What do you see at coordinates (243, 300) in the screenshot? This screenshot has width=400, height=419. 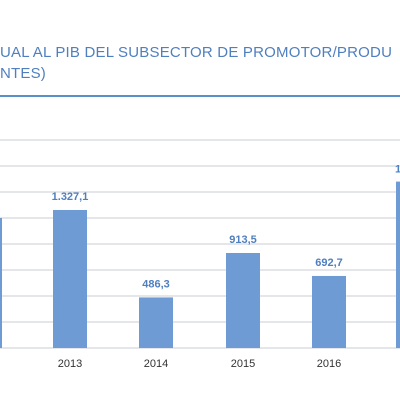 I see `bar-2015` at bounding box center [243, 300].